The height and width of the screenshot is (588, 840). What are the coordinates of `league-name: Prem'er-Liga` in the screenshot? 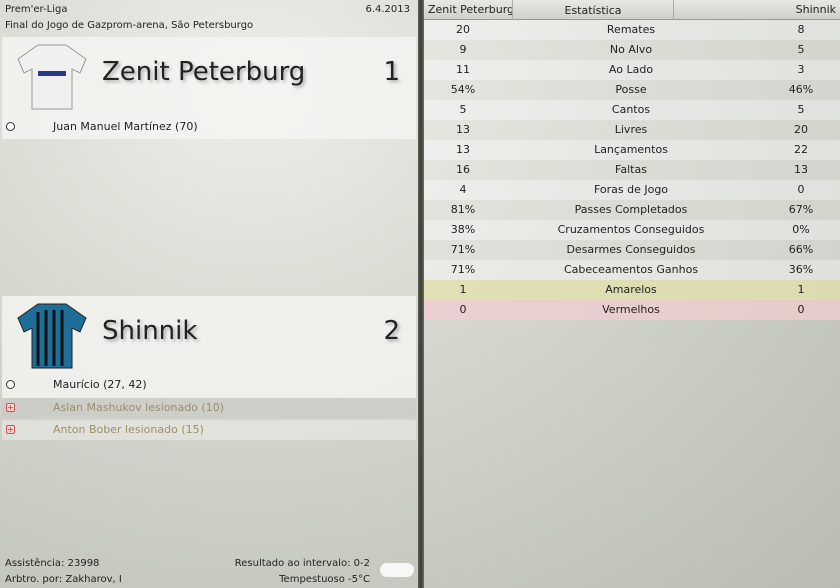 It's located at (36, 9).